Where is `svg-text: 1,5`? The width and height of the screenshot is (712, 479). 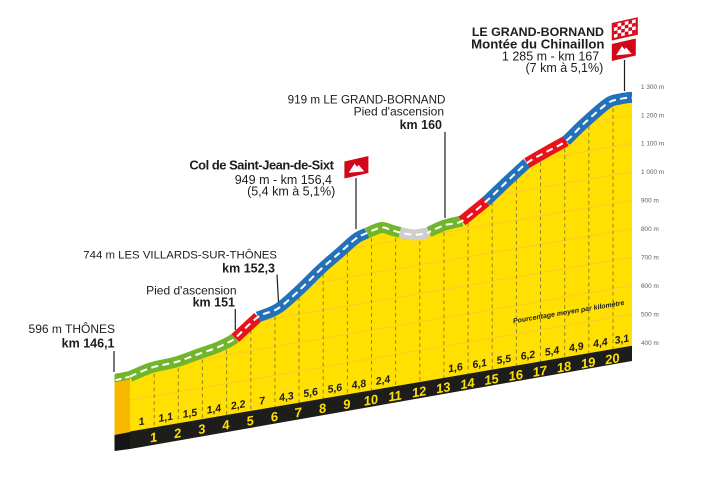
svg-text: 1,5 is located at coordinates (190, 414).